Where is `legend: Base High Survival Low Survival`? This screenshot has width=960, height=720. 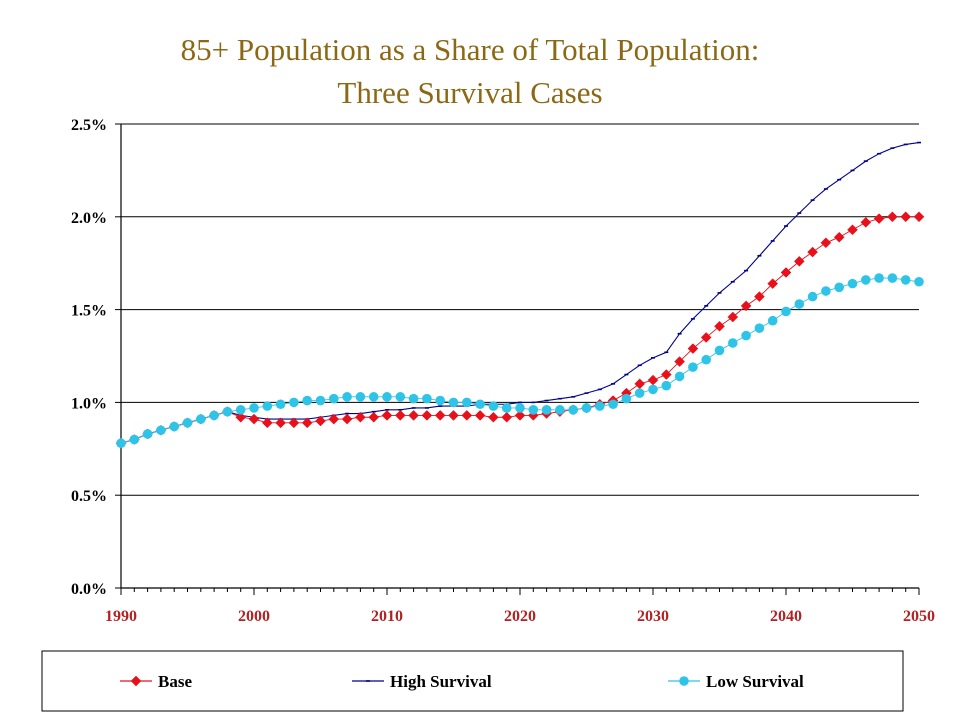 legend: Base High Survival Low Survival is located at coordinates (472, 681).